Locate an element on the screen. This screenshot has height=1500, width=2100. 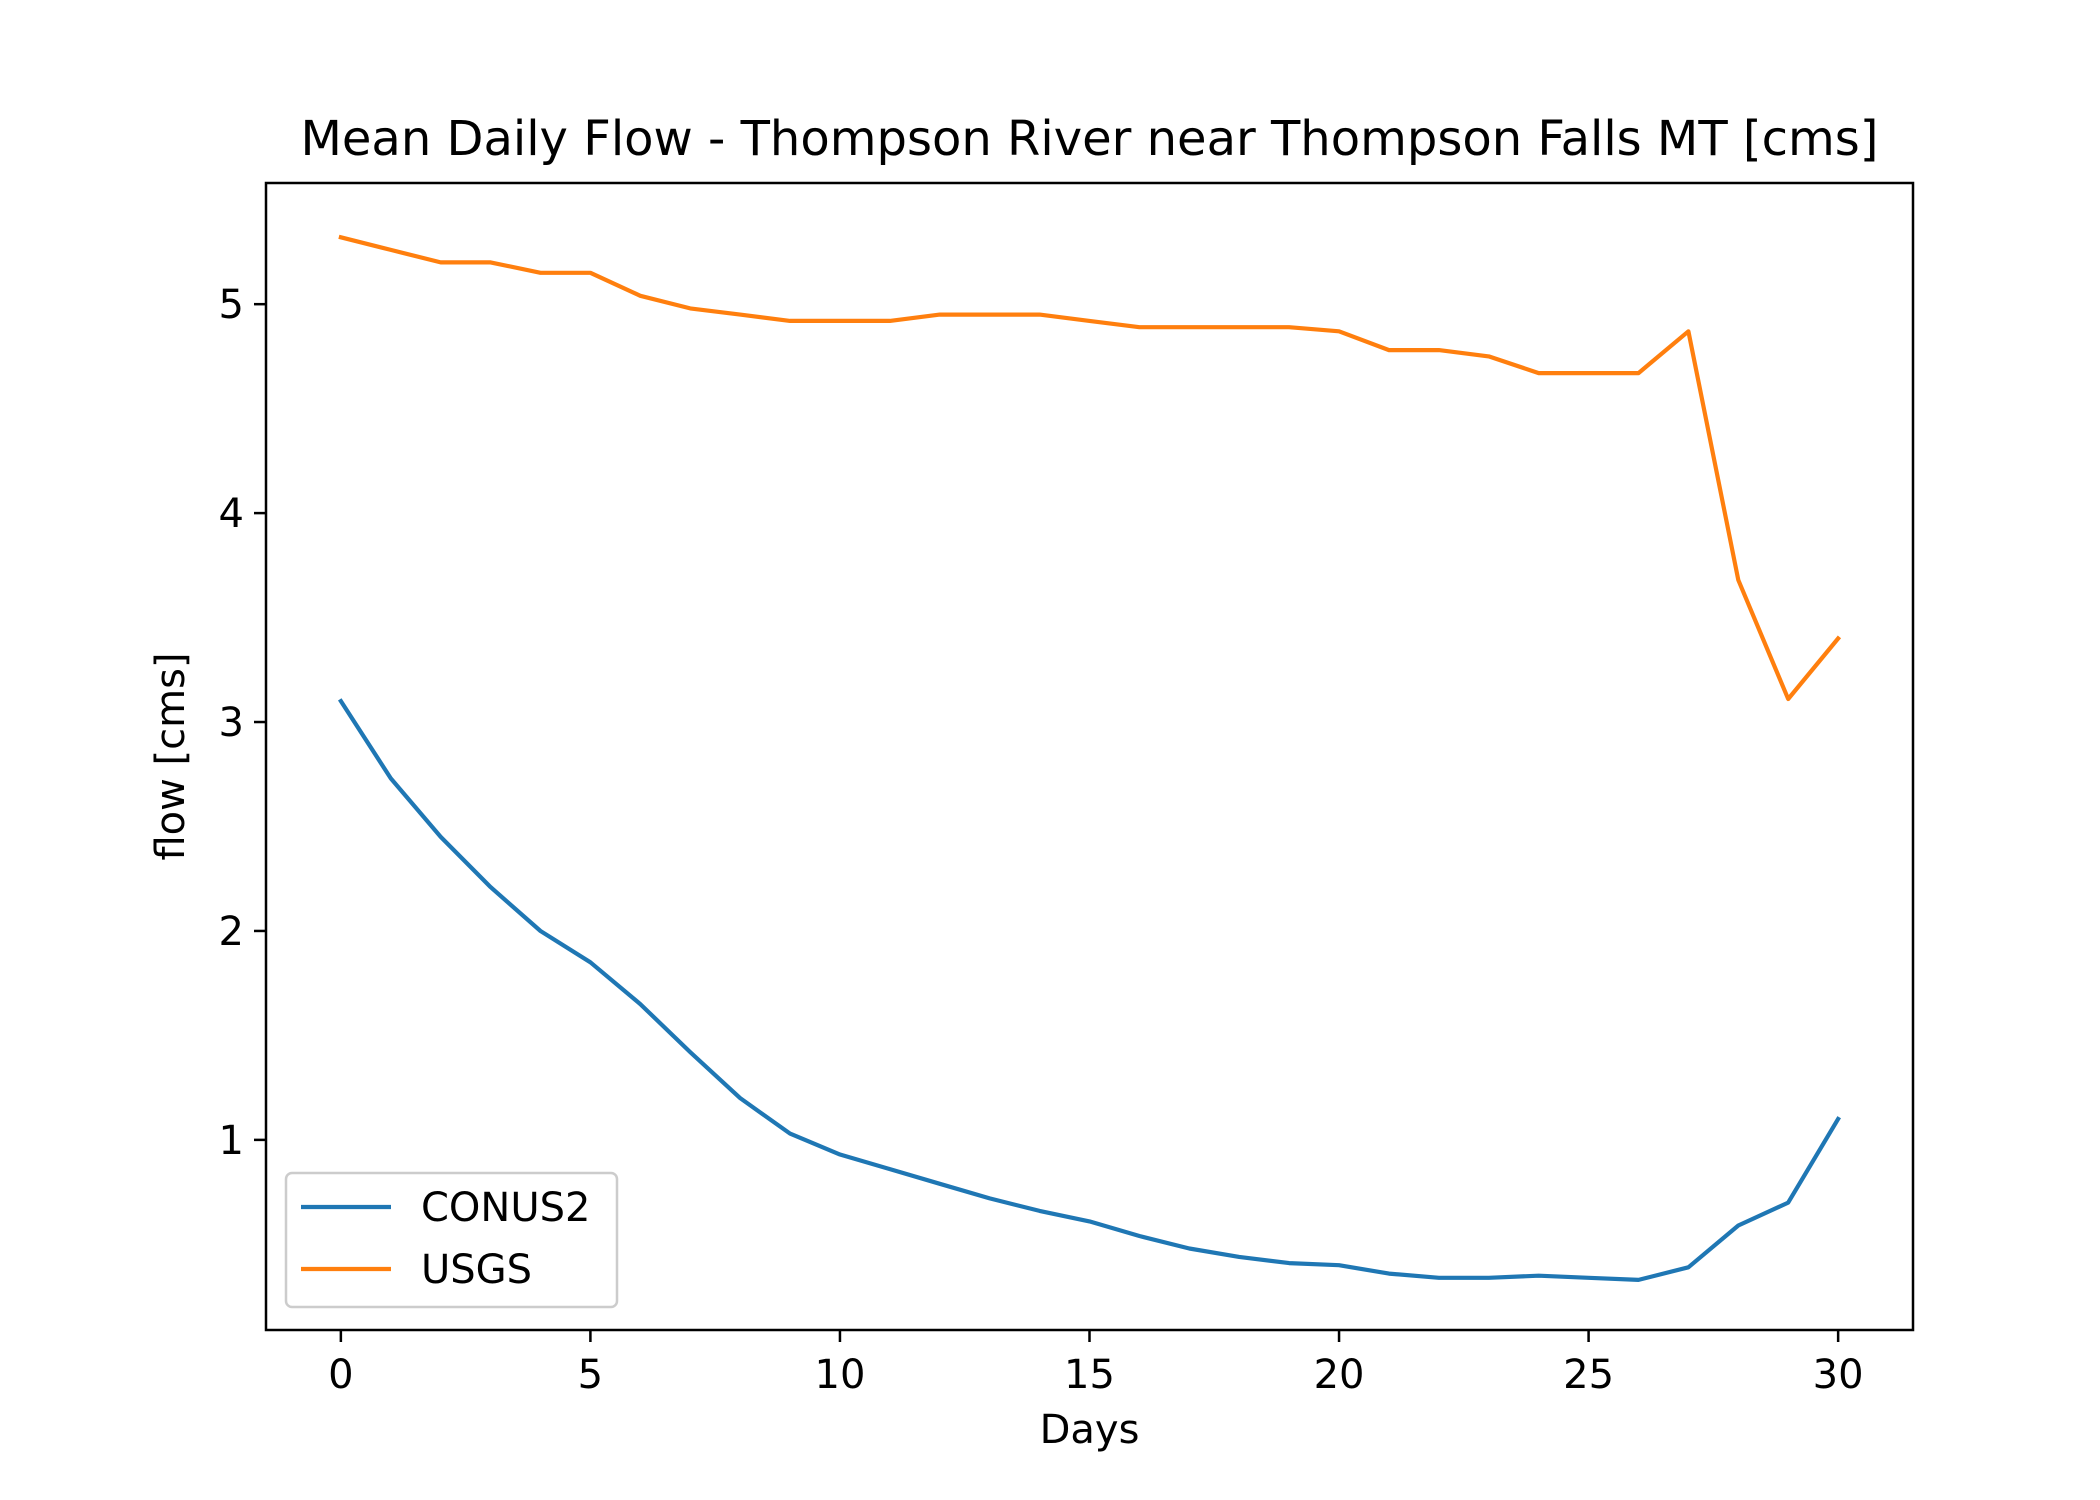
y-tick-label: 2 is located at coordinates (231, 932).